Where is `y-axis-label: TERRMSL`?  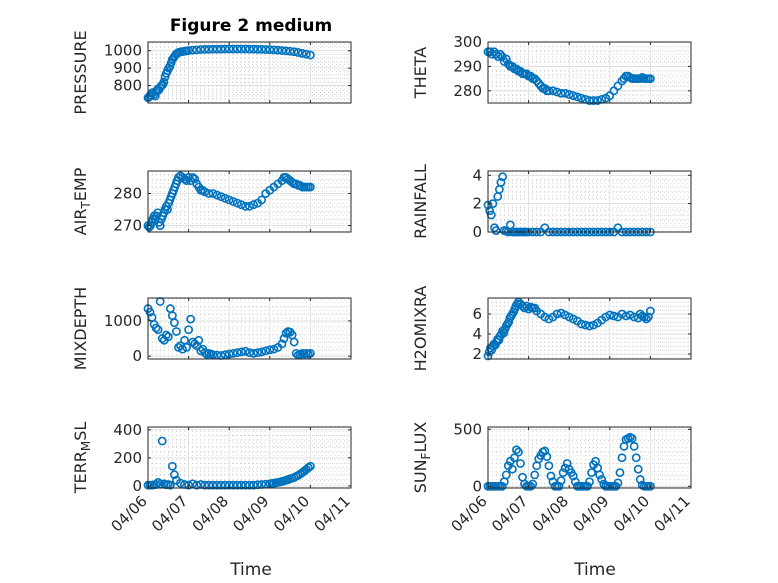 y-axis-label: TERRMSL is located at coordinates (82, 458).